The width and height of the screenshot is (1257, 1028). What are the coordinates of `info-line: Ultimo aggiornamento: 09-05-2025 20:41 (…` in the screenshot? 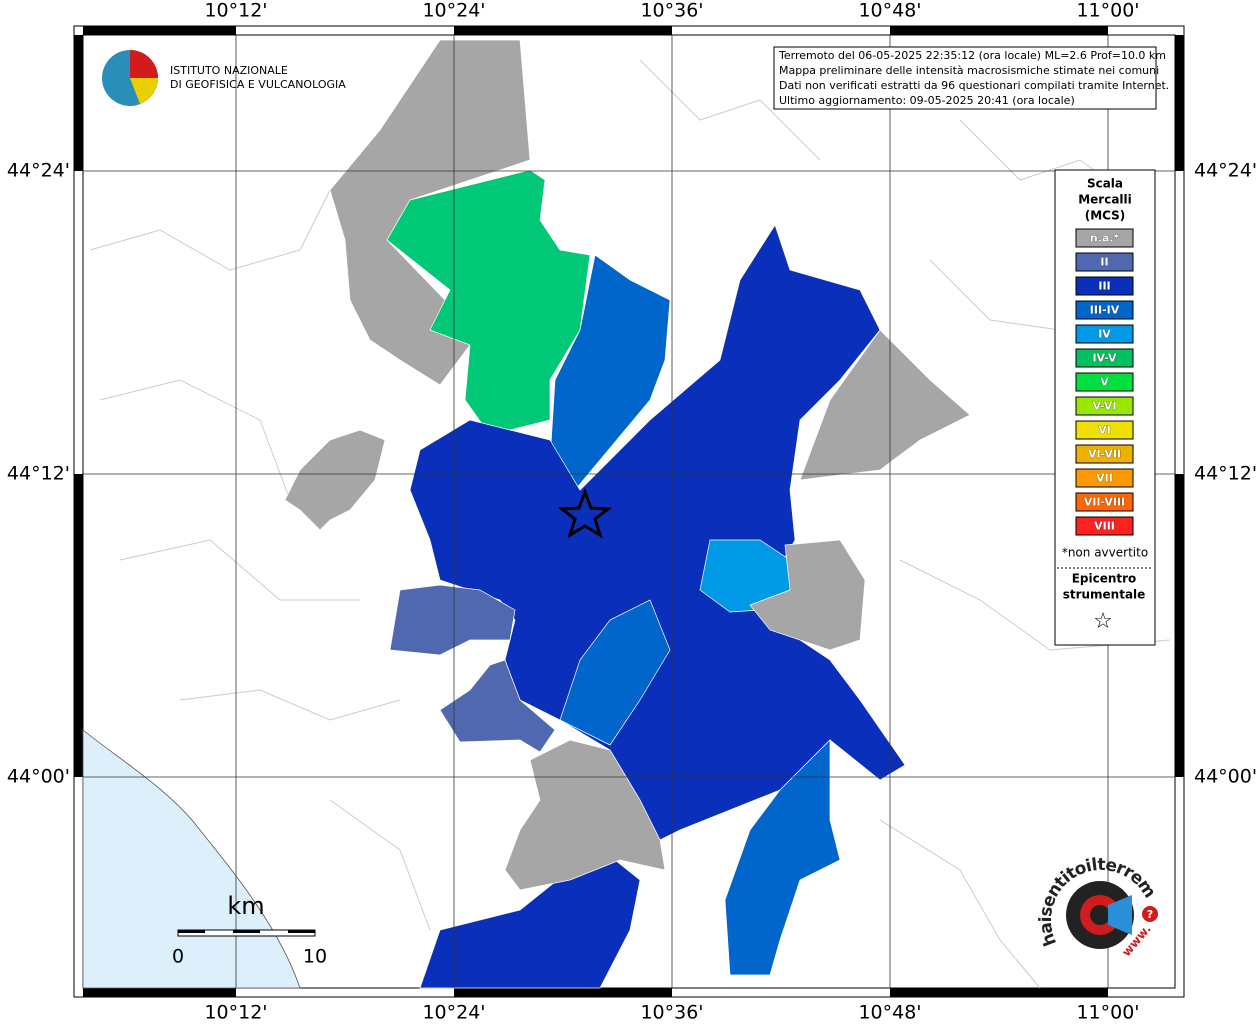 It's located at (927, 100).